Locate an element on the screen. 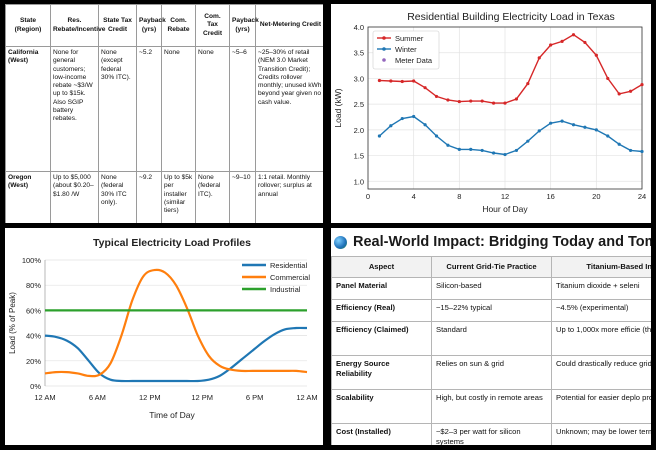 The width and height of the screenshot is (656, 450). state-tax-cell: None (federal 30% ITC only). is located at coordinates (117, 197).